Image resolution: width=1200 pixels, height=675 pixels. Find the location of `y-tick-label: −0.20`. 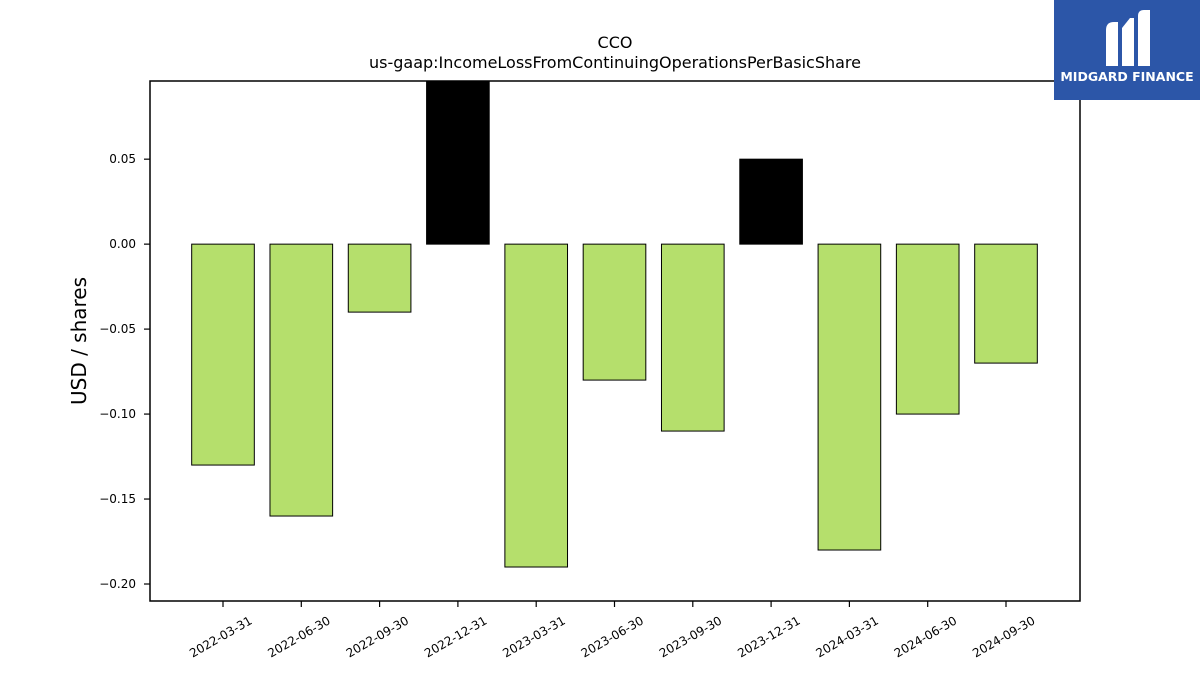

y-tick-label: −0.20 is located at coordinates (117, 584).